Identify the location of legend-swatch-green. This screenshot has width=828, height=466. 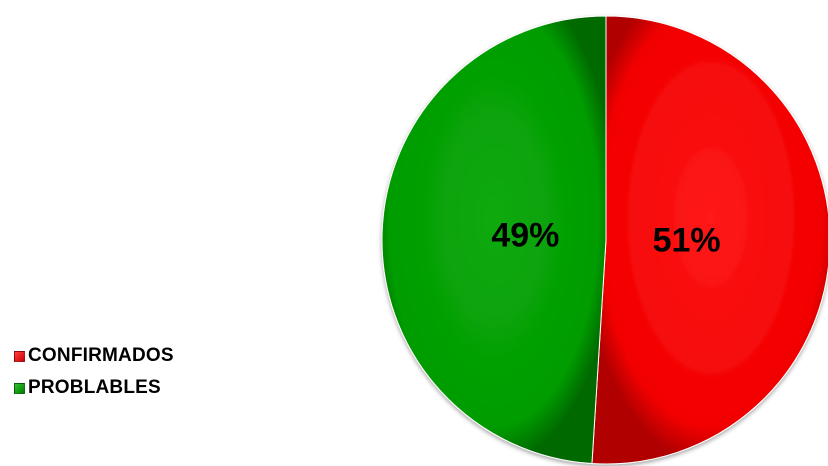
(19, 388).